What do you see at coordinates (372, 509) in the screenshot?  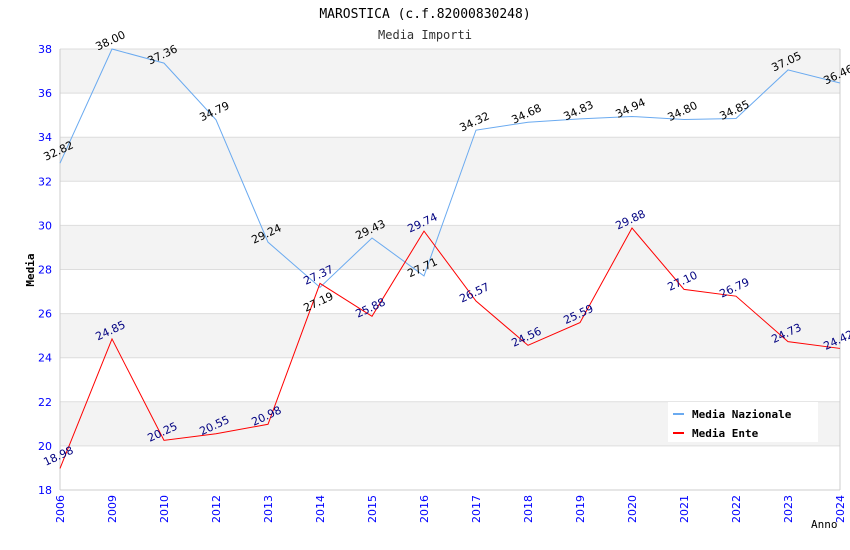 I see `x-tick-label: 2015` at bounding box center [372, 509].